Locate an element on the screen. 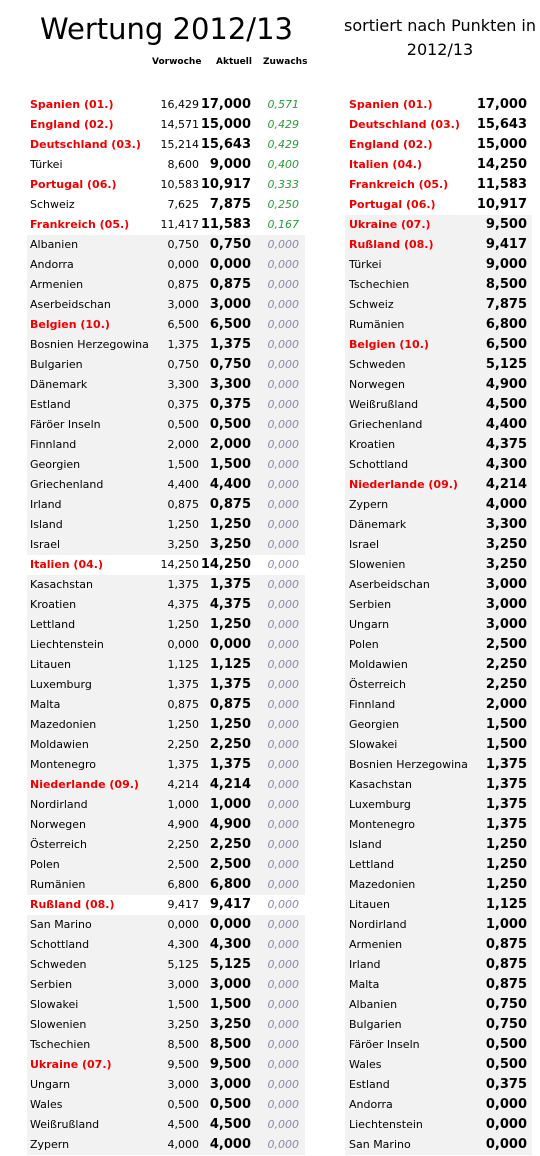 This screenshot has height=1156, width=540. cell: Norwegen is located at coordinates (58, 824).